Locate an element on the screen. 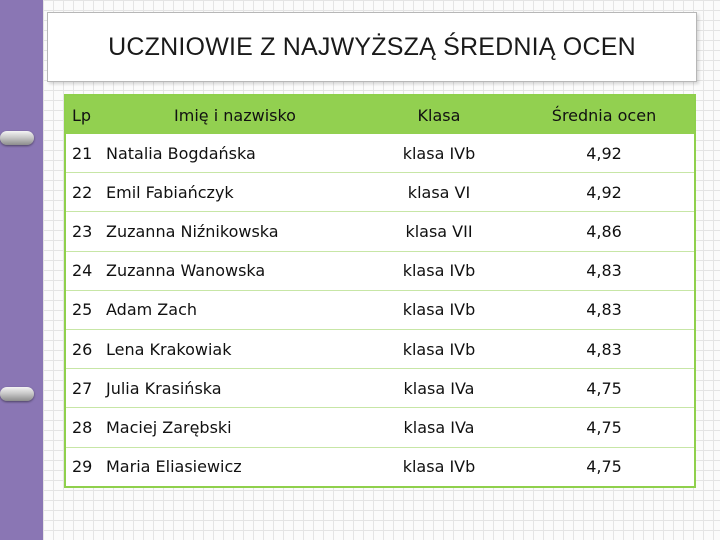 The height and width of the screenshot is (540, 720). table-row: 22 Emil Fabiańczyk klasa VI 4,92 is located at coordinates (380, 192).